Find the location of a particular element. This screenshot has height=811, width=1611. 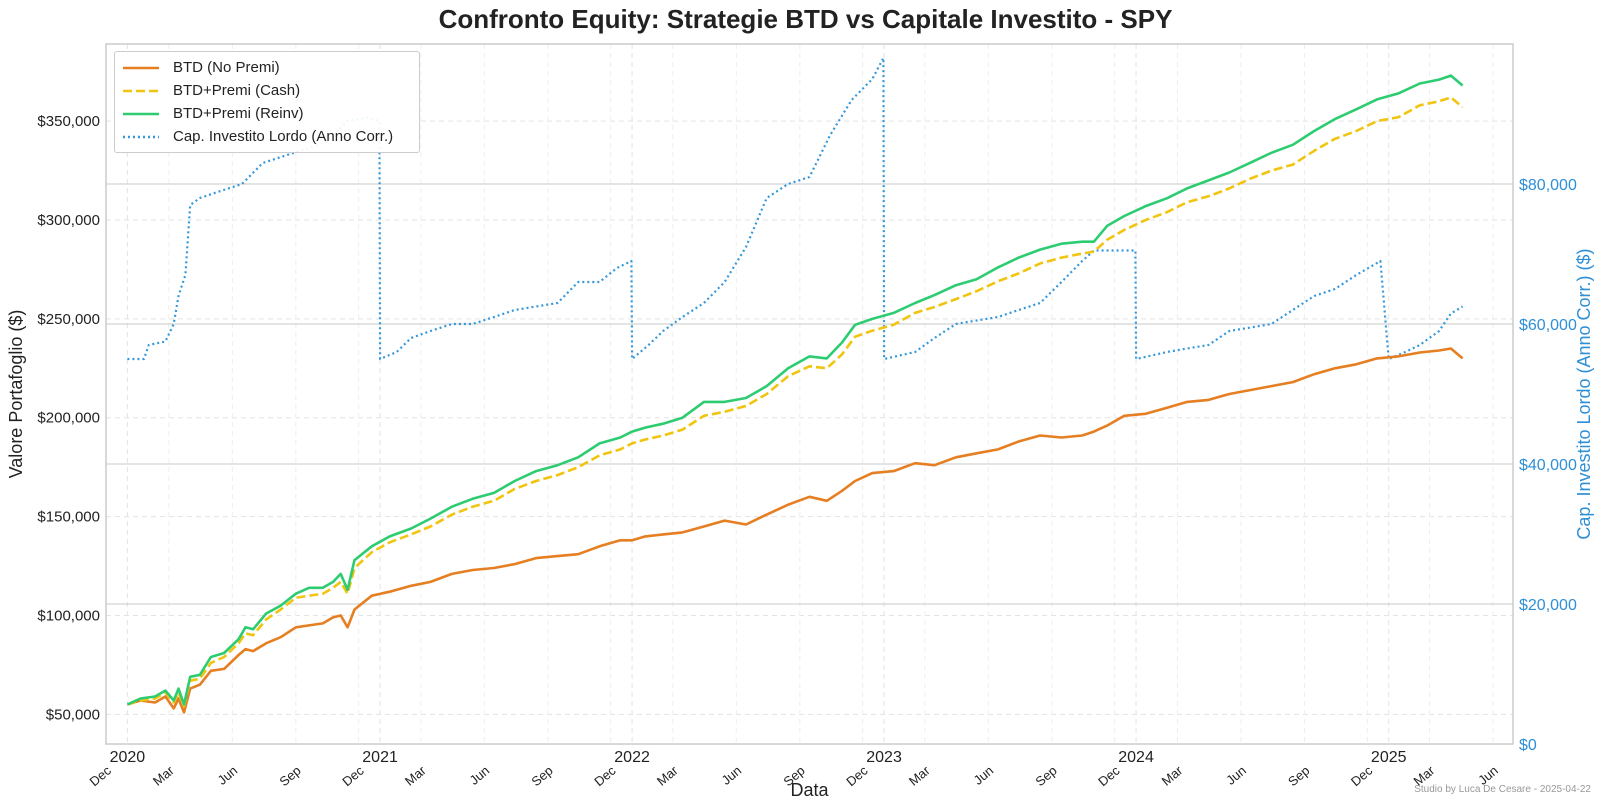

x-year-label: 2022 is located at coordinates (632, 757).